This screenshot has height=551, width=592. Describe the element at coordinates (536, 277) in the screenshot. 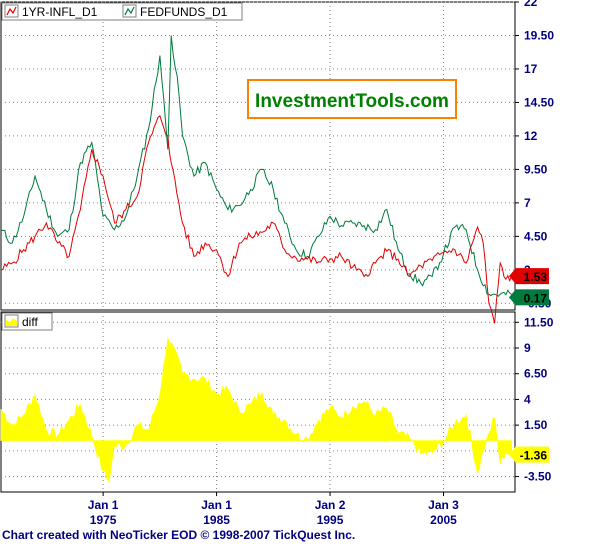

I see `last-value-inflation-label: 1.53` at that location.